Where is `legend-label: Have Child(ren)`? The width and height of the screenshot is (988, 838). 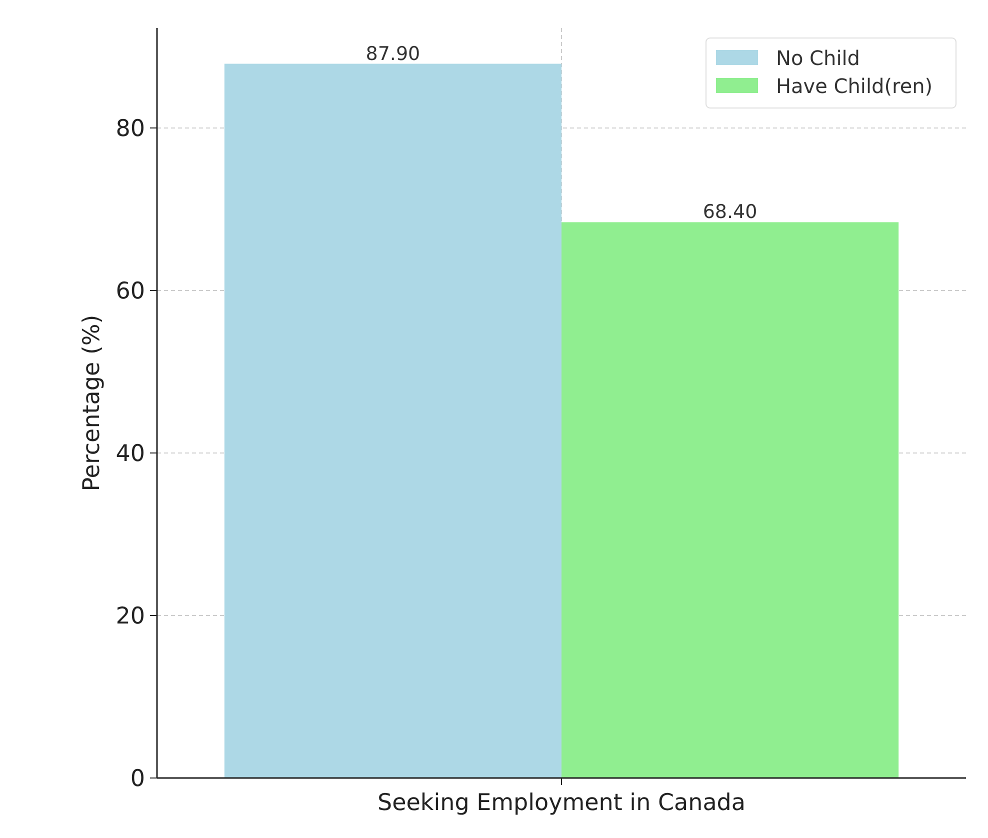
legend-label: Have Child(ren) is located at coordinates (854, 86).